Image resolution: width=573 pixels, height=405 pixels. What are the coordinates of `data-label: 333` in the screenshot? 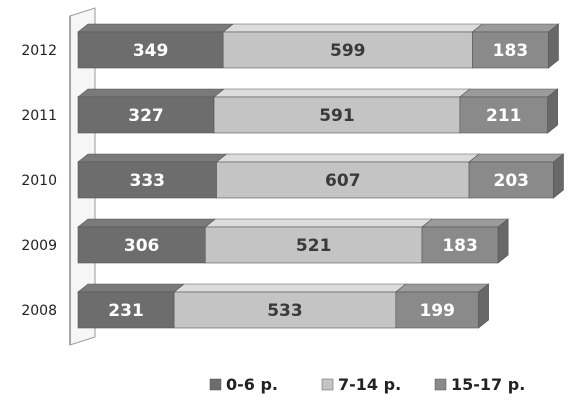 It's located at (148, 181).